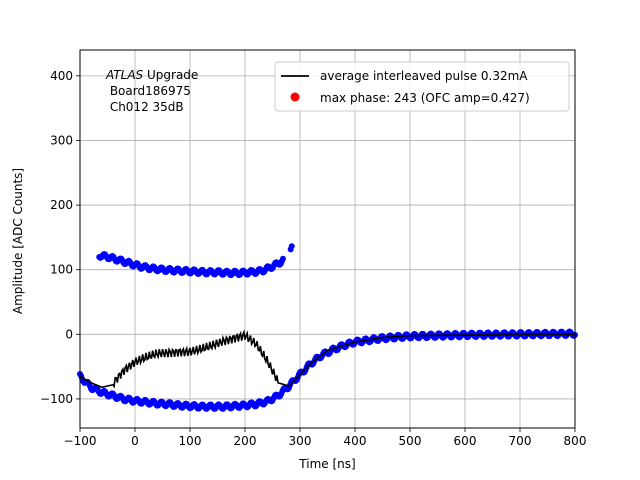  I want to click on series-line-average-pulse, so click(327, 359).